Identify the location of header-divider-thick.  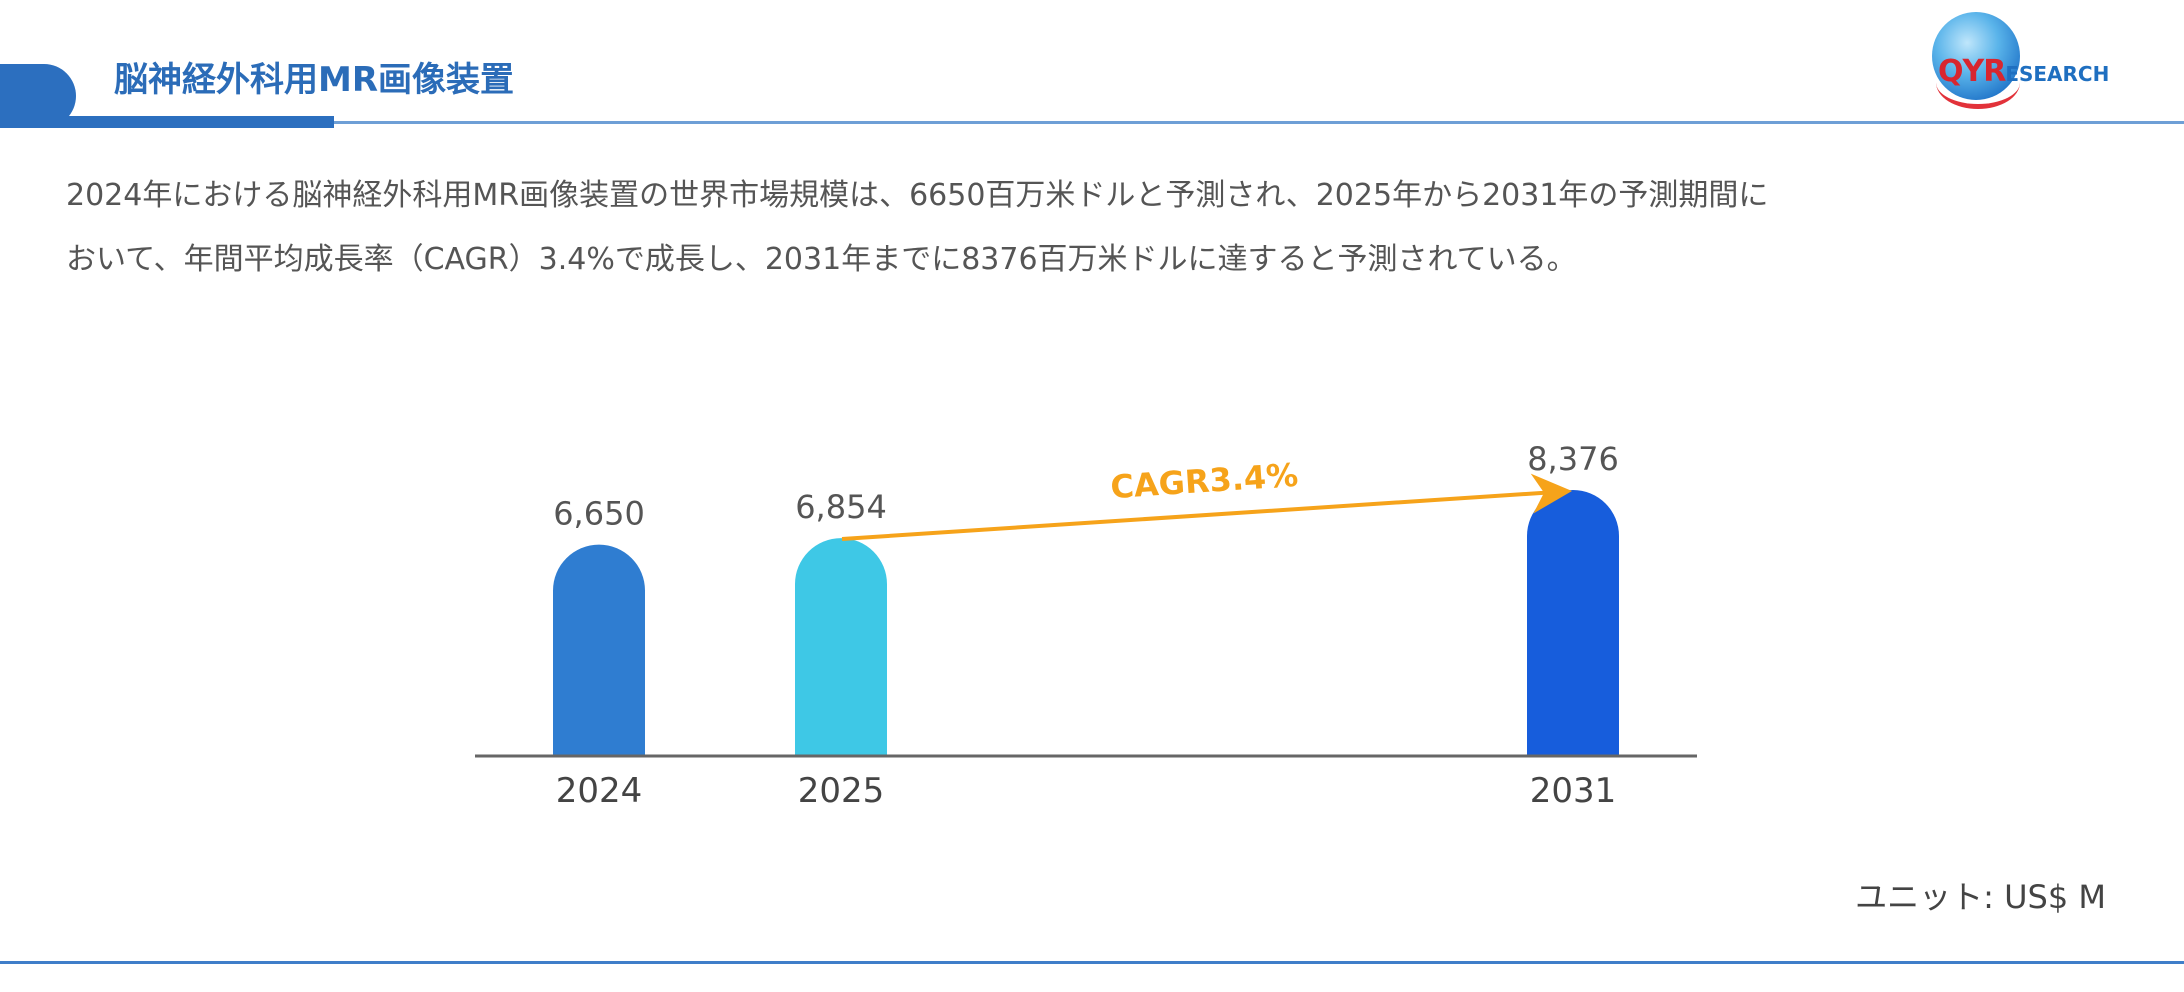
(167, 122).